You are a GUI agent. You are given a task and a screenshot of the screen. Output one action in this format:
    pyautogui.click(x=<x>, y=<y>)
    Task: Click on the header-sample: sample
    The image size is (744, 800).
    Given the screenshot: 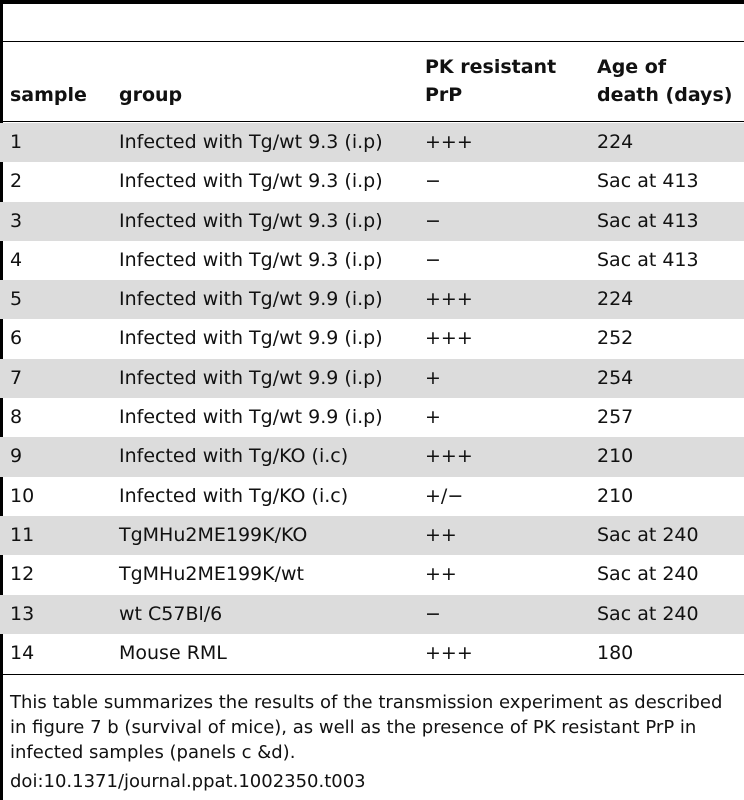 What is the action you would take?
    pyautogui.click(x=48, y=95)
    